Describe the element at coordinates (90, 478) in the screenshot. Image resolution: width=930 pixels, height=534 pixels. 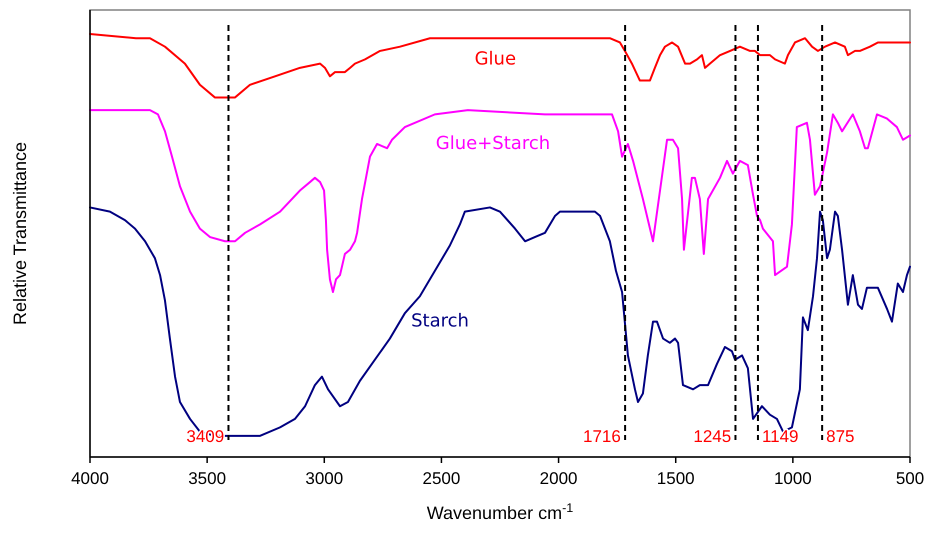
I see `x-tick-label: 4000` at that location.